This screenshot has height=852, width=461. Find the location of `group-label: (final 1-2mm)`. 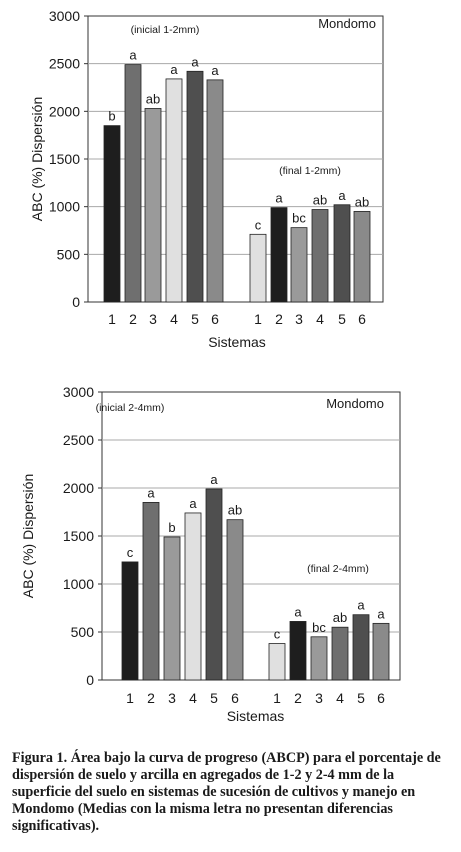

group-label: (final 1-2mm) is located at coordinates (310, 171).